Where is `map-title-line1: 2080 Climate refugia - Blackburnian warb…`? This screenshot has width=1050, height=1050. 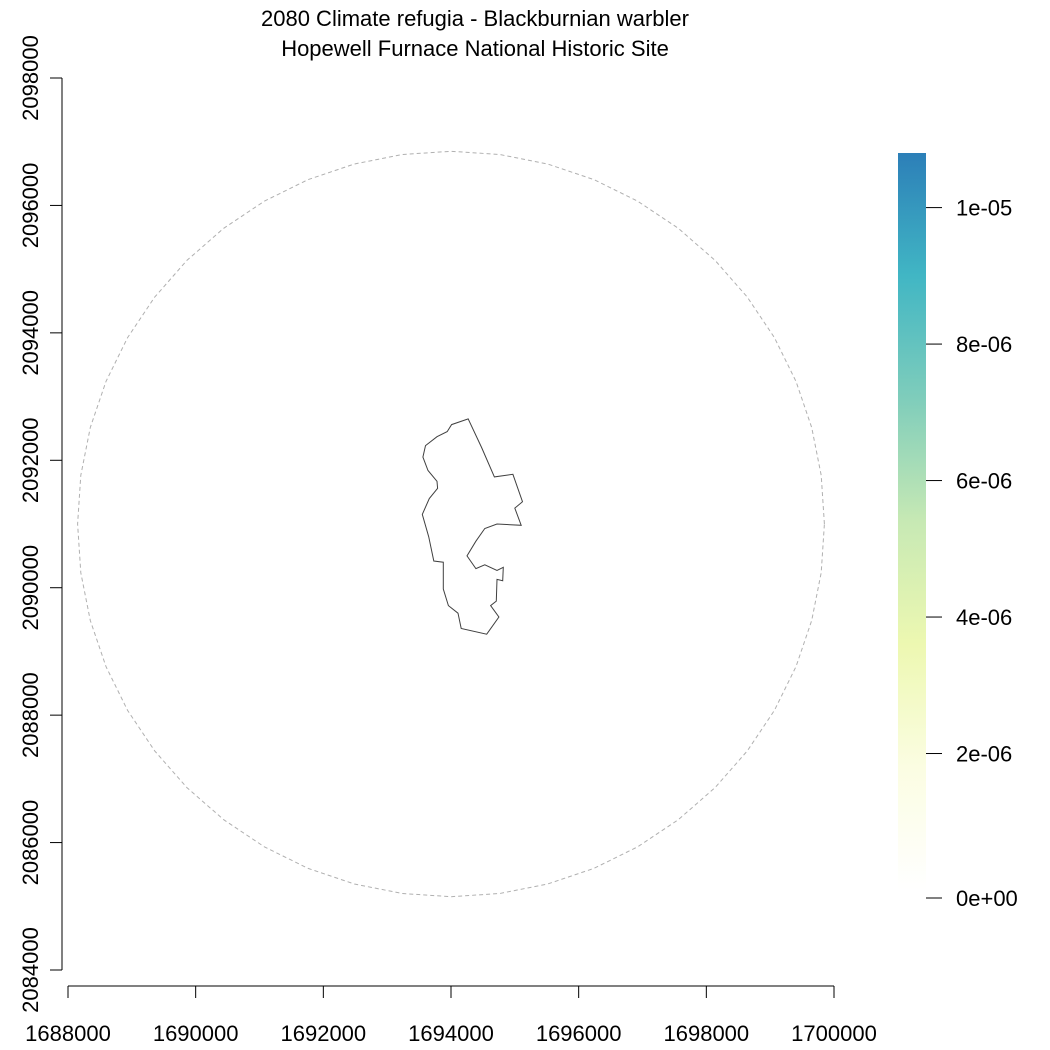
map-title-line1: 2080 Climate refugia - Blackburnian warb… is located at coordinates (475, 18).